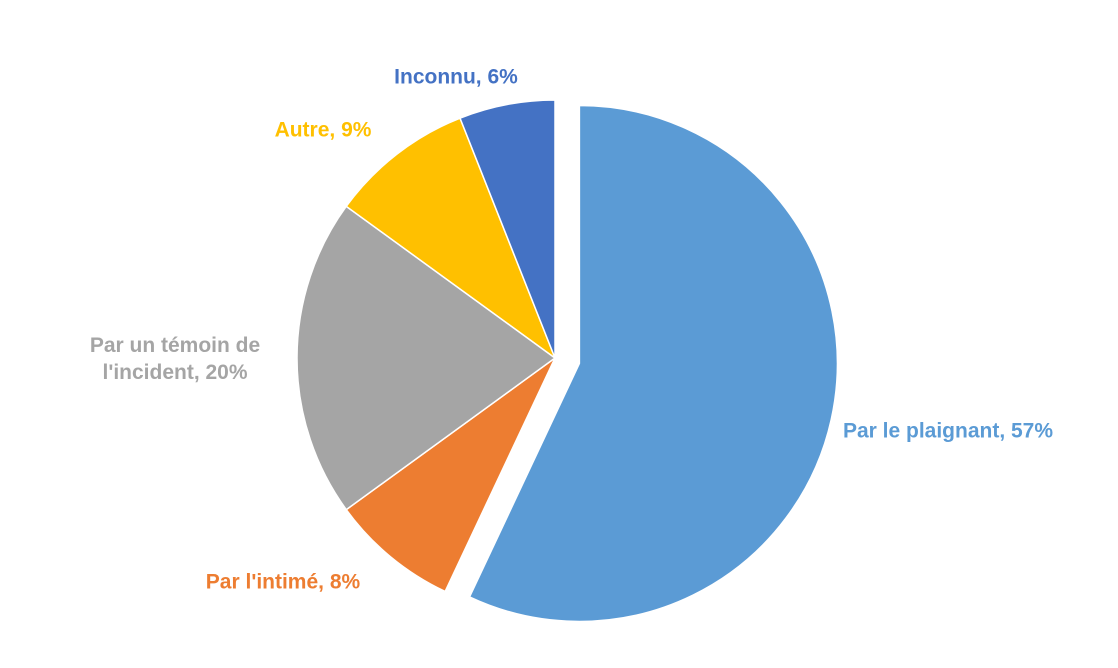 Image resolution: width=1118 pixels, height=668 pixels. What do you see at coordinates (456, 77) in the screenshot?
I see `data-label: Inconnu, 6%` at bounding box center [456, 77].